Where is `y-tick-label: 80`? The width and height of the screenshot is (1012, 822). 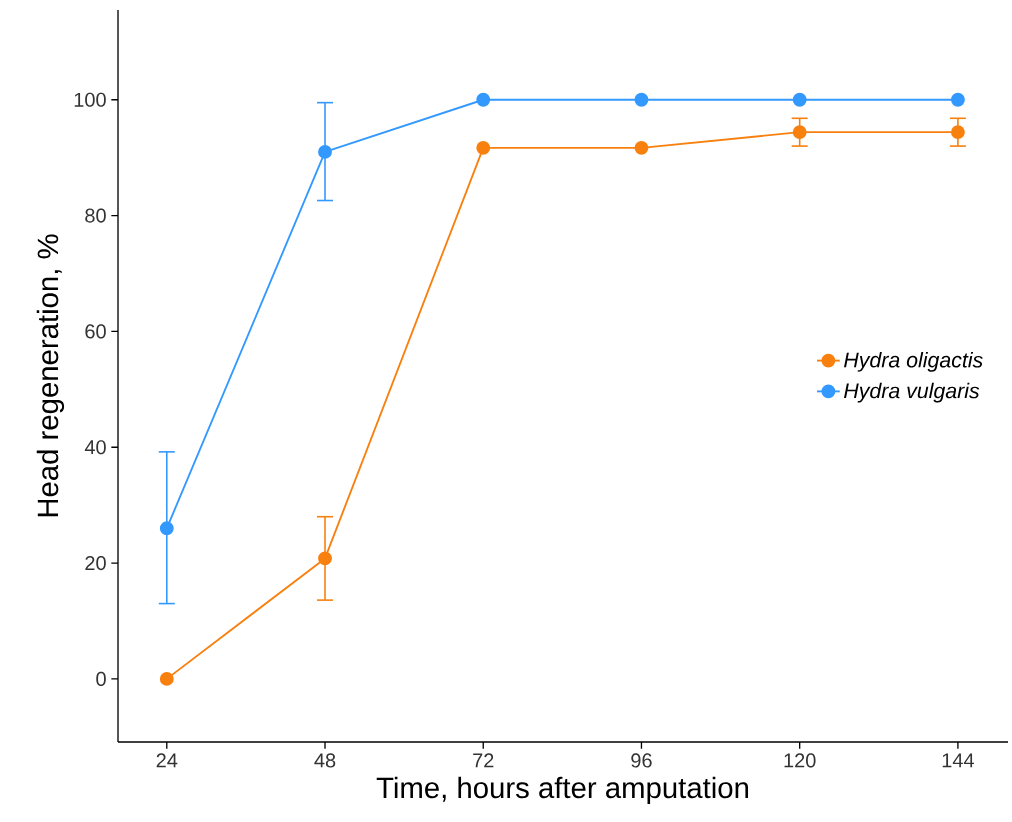
y-tick-label: 80 is located at coordinates (95, 215).